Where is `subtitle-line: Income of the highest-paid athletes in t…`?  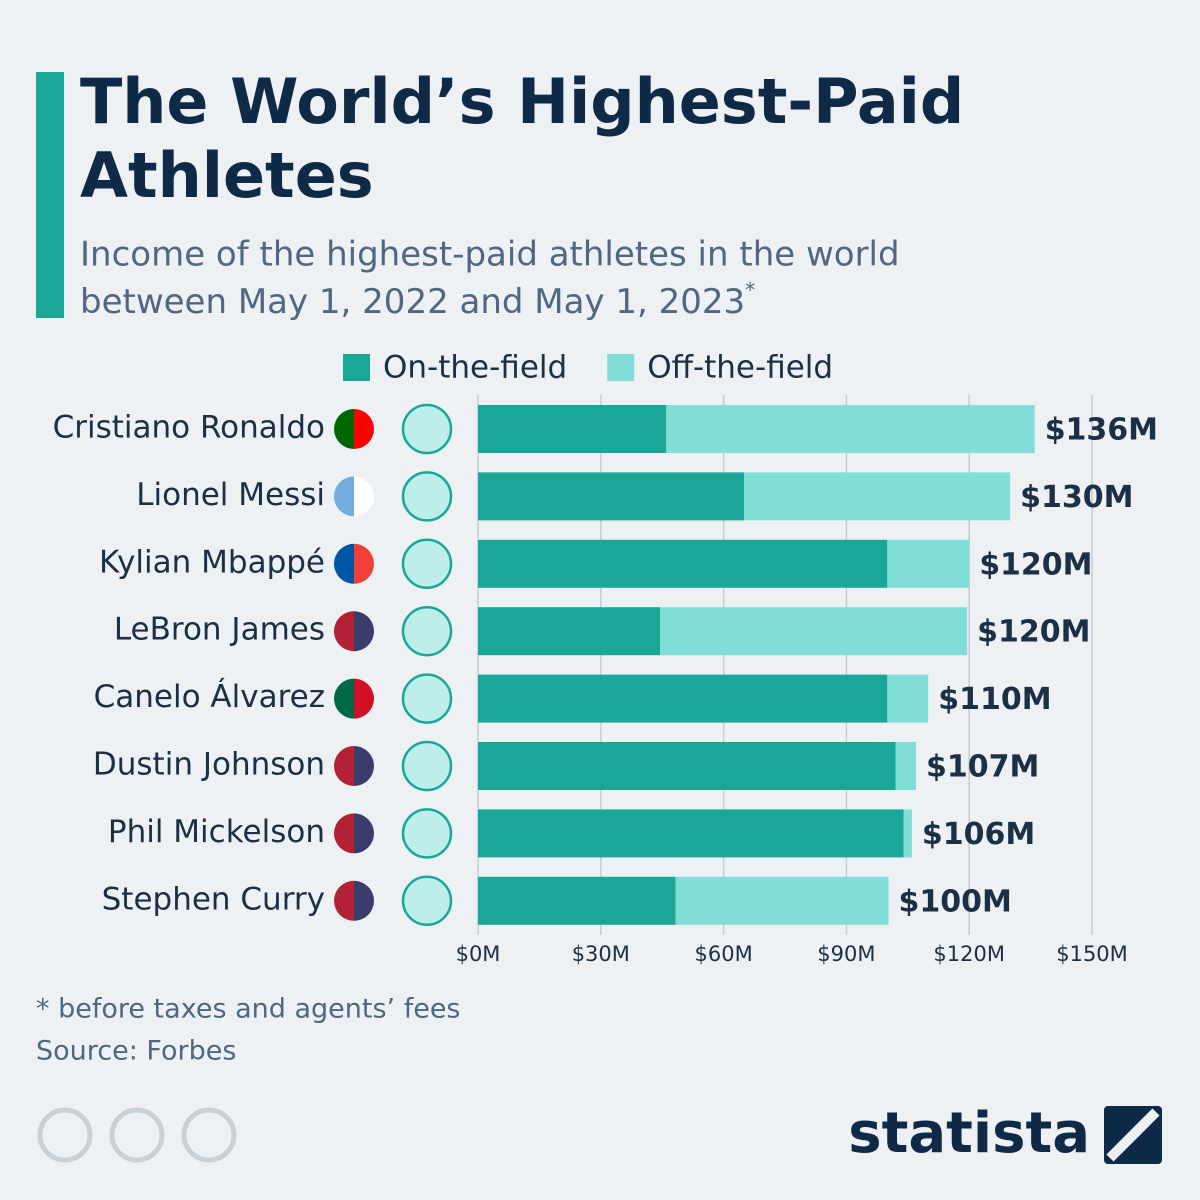 subtitle-line: Income of the highest-paid athletes in t… is located at coordinates (490, 255).